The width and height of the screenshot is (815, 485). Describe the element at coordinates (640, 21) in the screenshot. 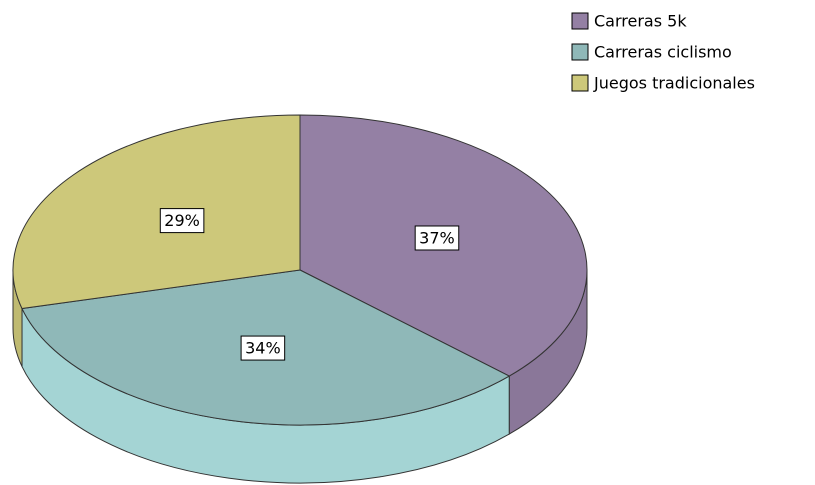

I see `legend-label: Carreras 5k` at that location.